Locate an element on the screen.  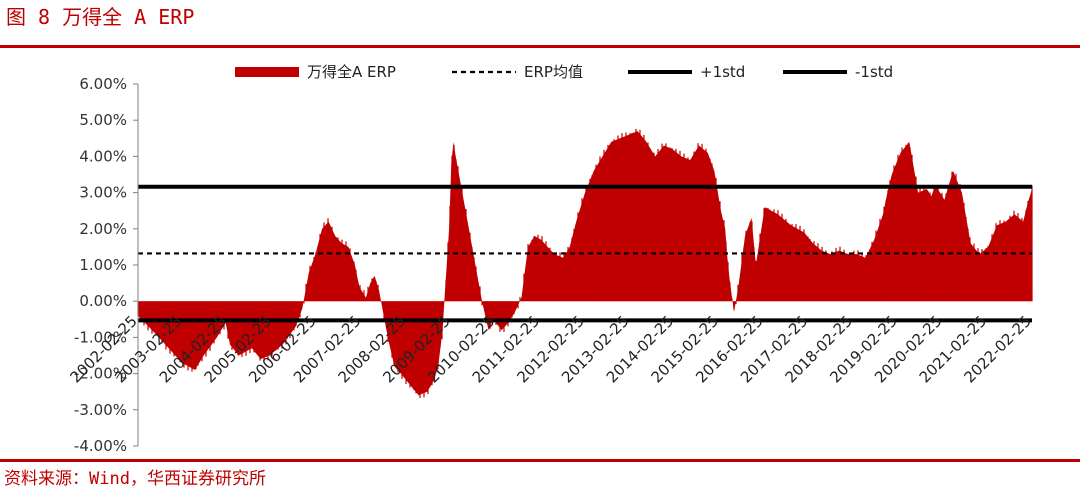
figure-title: 图 8 万得全 A ERP is located at coordinates (100, 17).